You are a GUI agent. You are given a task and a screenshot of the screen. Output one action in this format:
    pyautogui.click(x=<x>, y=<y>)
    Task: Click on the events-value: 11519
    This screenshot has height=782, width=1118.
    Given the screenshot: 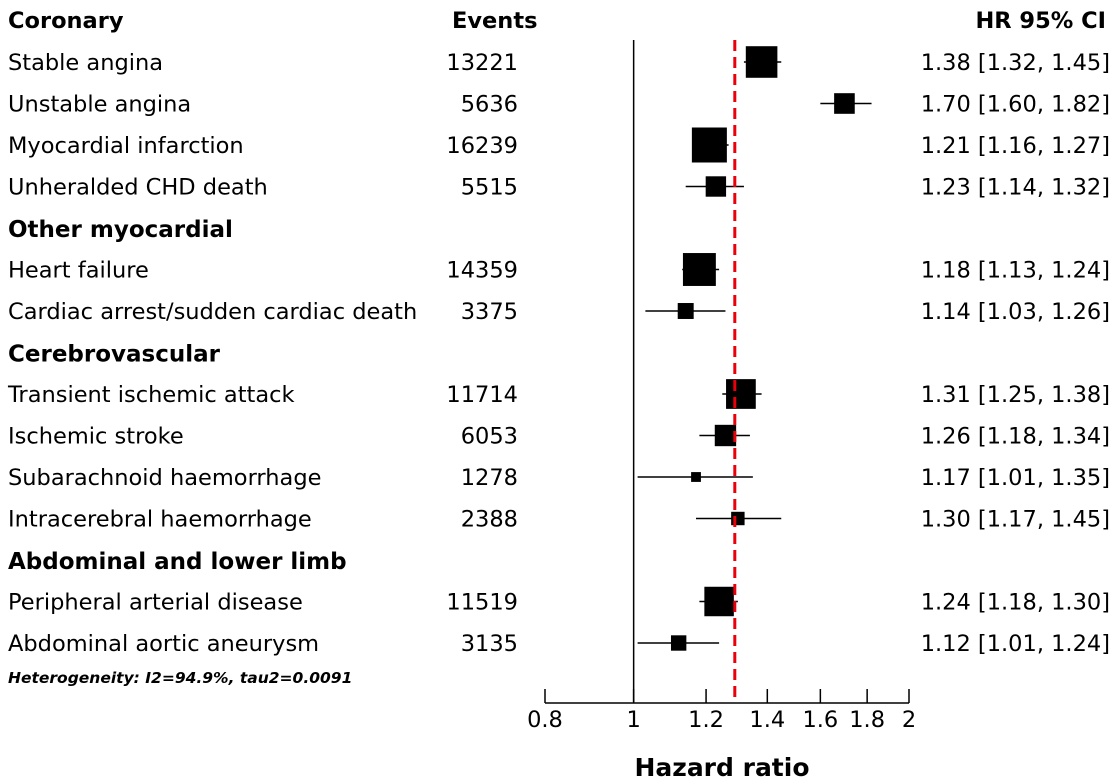 What is the action you would take?
    pyautogui.click(x=482, y=603)
    